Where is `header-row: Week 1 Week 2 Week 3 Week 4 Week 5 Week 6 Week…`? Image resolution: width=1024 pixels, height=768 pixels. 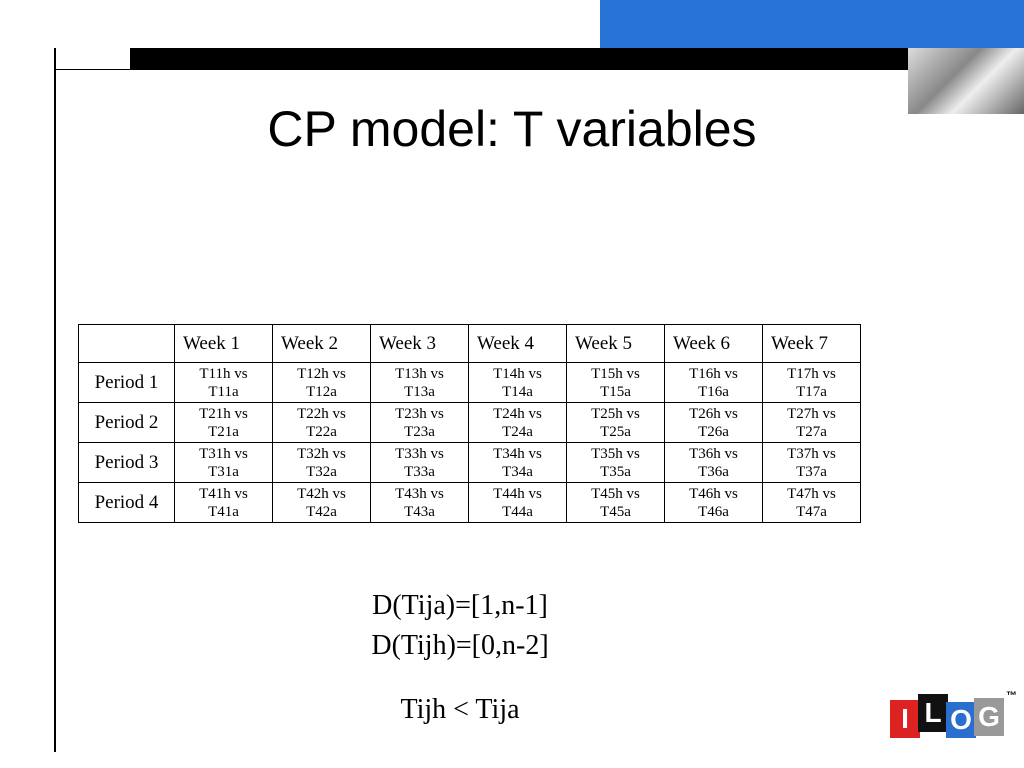 header-row: Week 1 Week 2 Week 3 Week 4 Week 5 Week 6 Week… is located at coordinates (469, 343).